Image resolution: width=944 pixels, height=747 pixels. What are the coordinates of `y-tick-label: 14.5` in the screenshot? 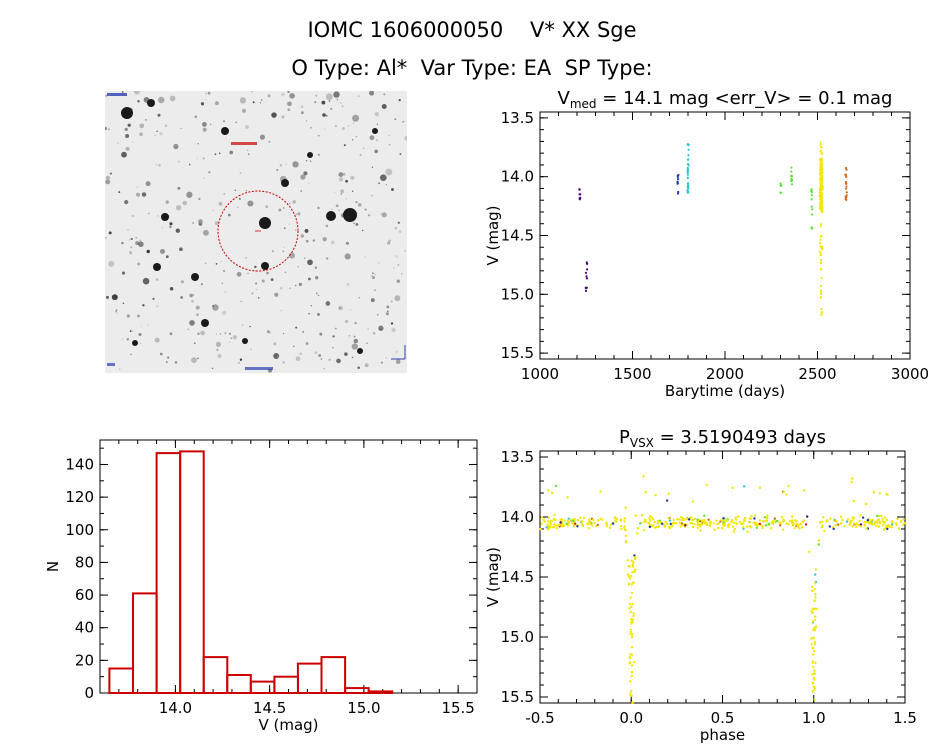 It's located at (517, 236).